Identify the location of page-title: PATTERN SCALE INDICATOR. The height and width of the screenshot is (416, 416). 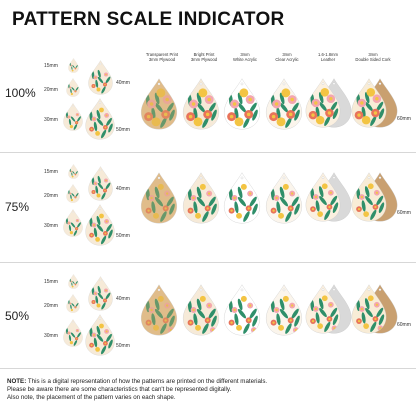
(148, 19).